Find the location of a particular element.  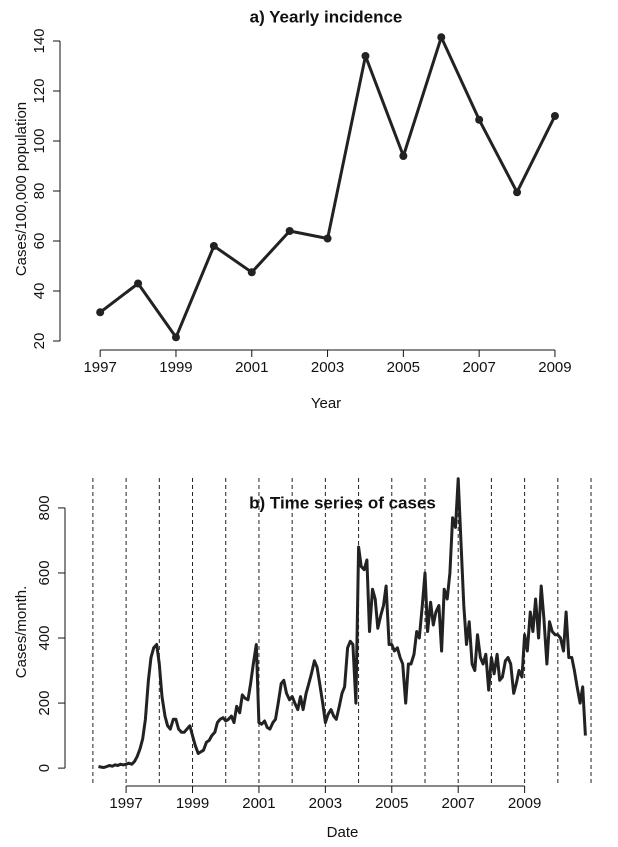

y-axis-label: Cases/month. is located at coordinates (21, 632).